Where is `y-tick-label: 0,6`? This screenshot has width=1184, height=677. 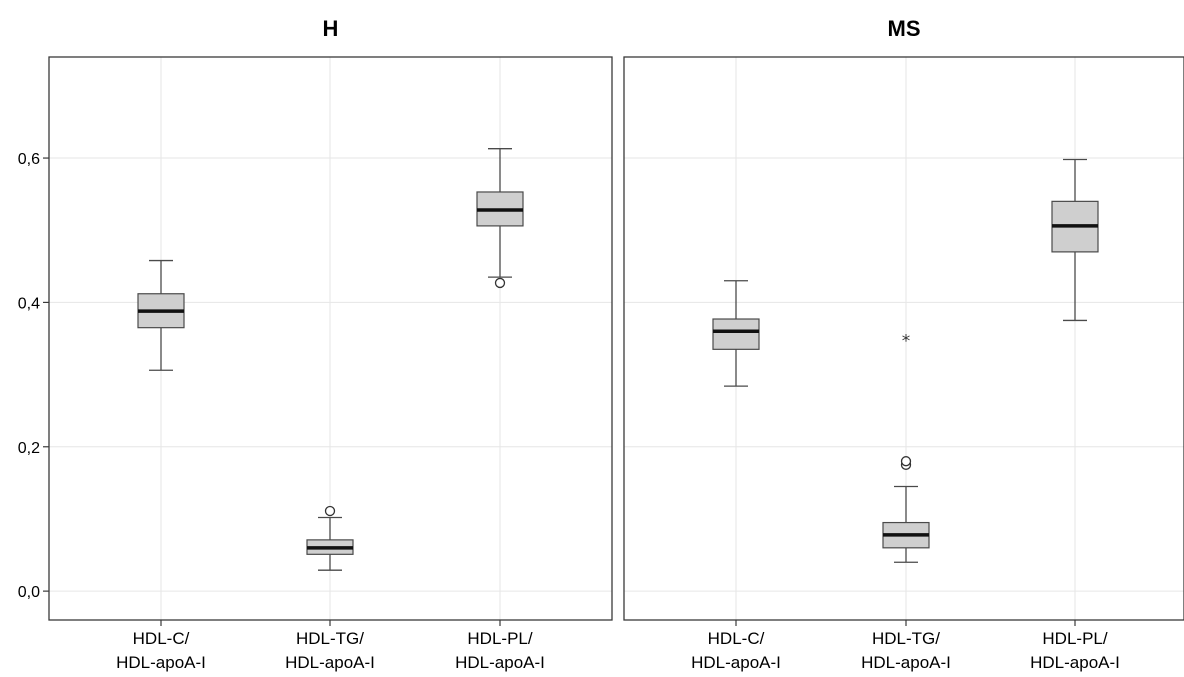
y-tick-label: 0,6 is located at coordinates (29, 159).